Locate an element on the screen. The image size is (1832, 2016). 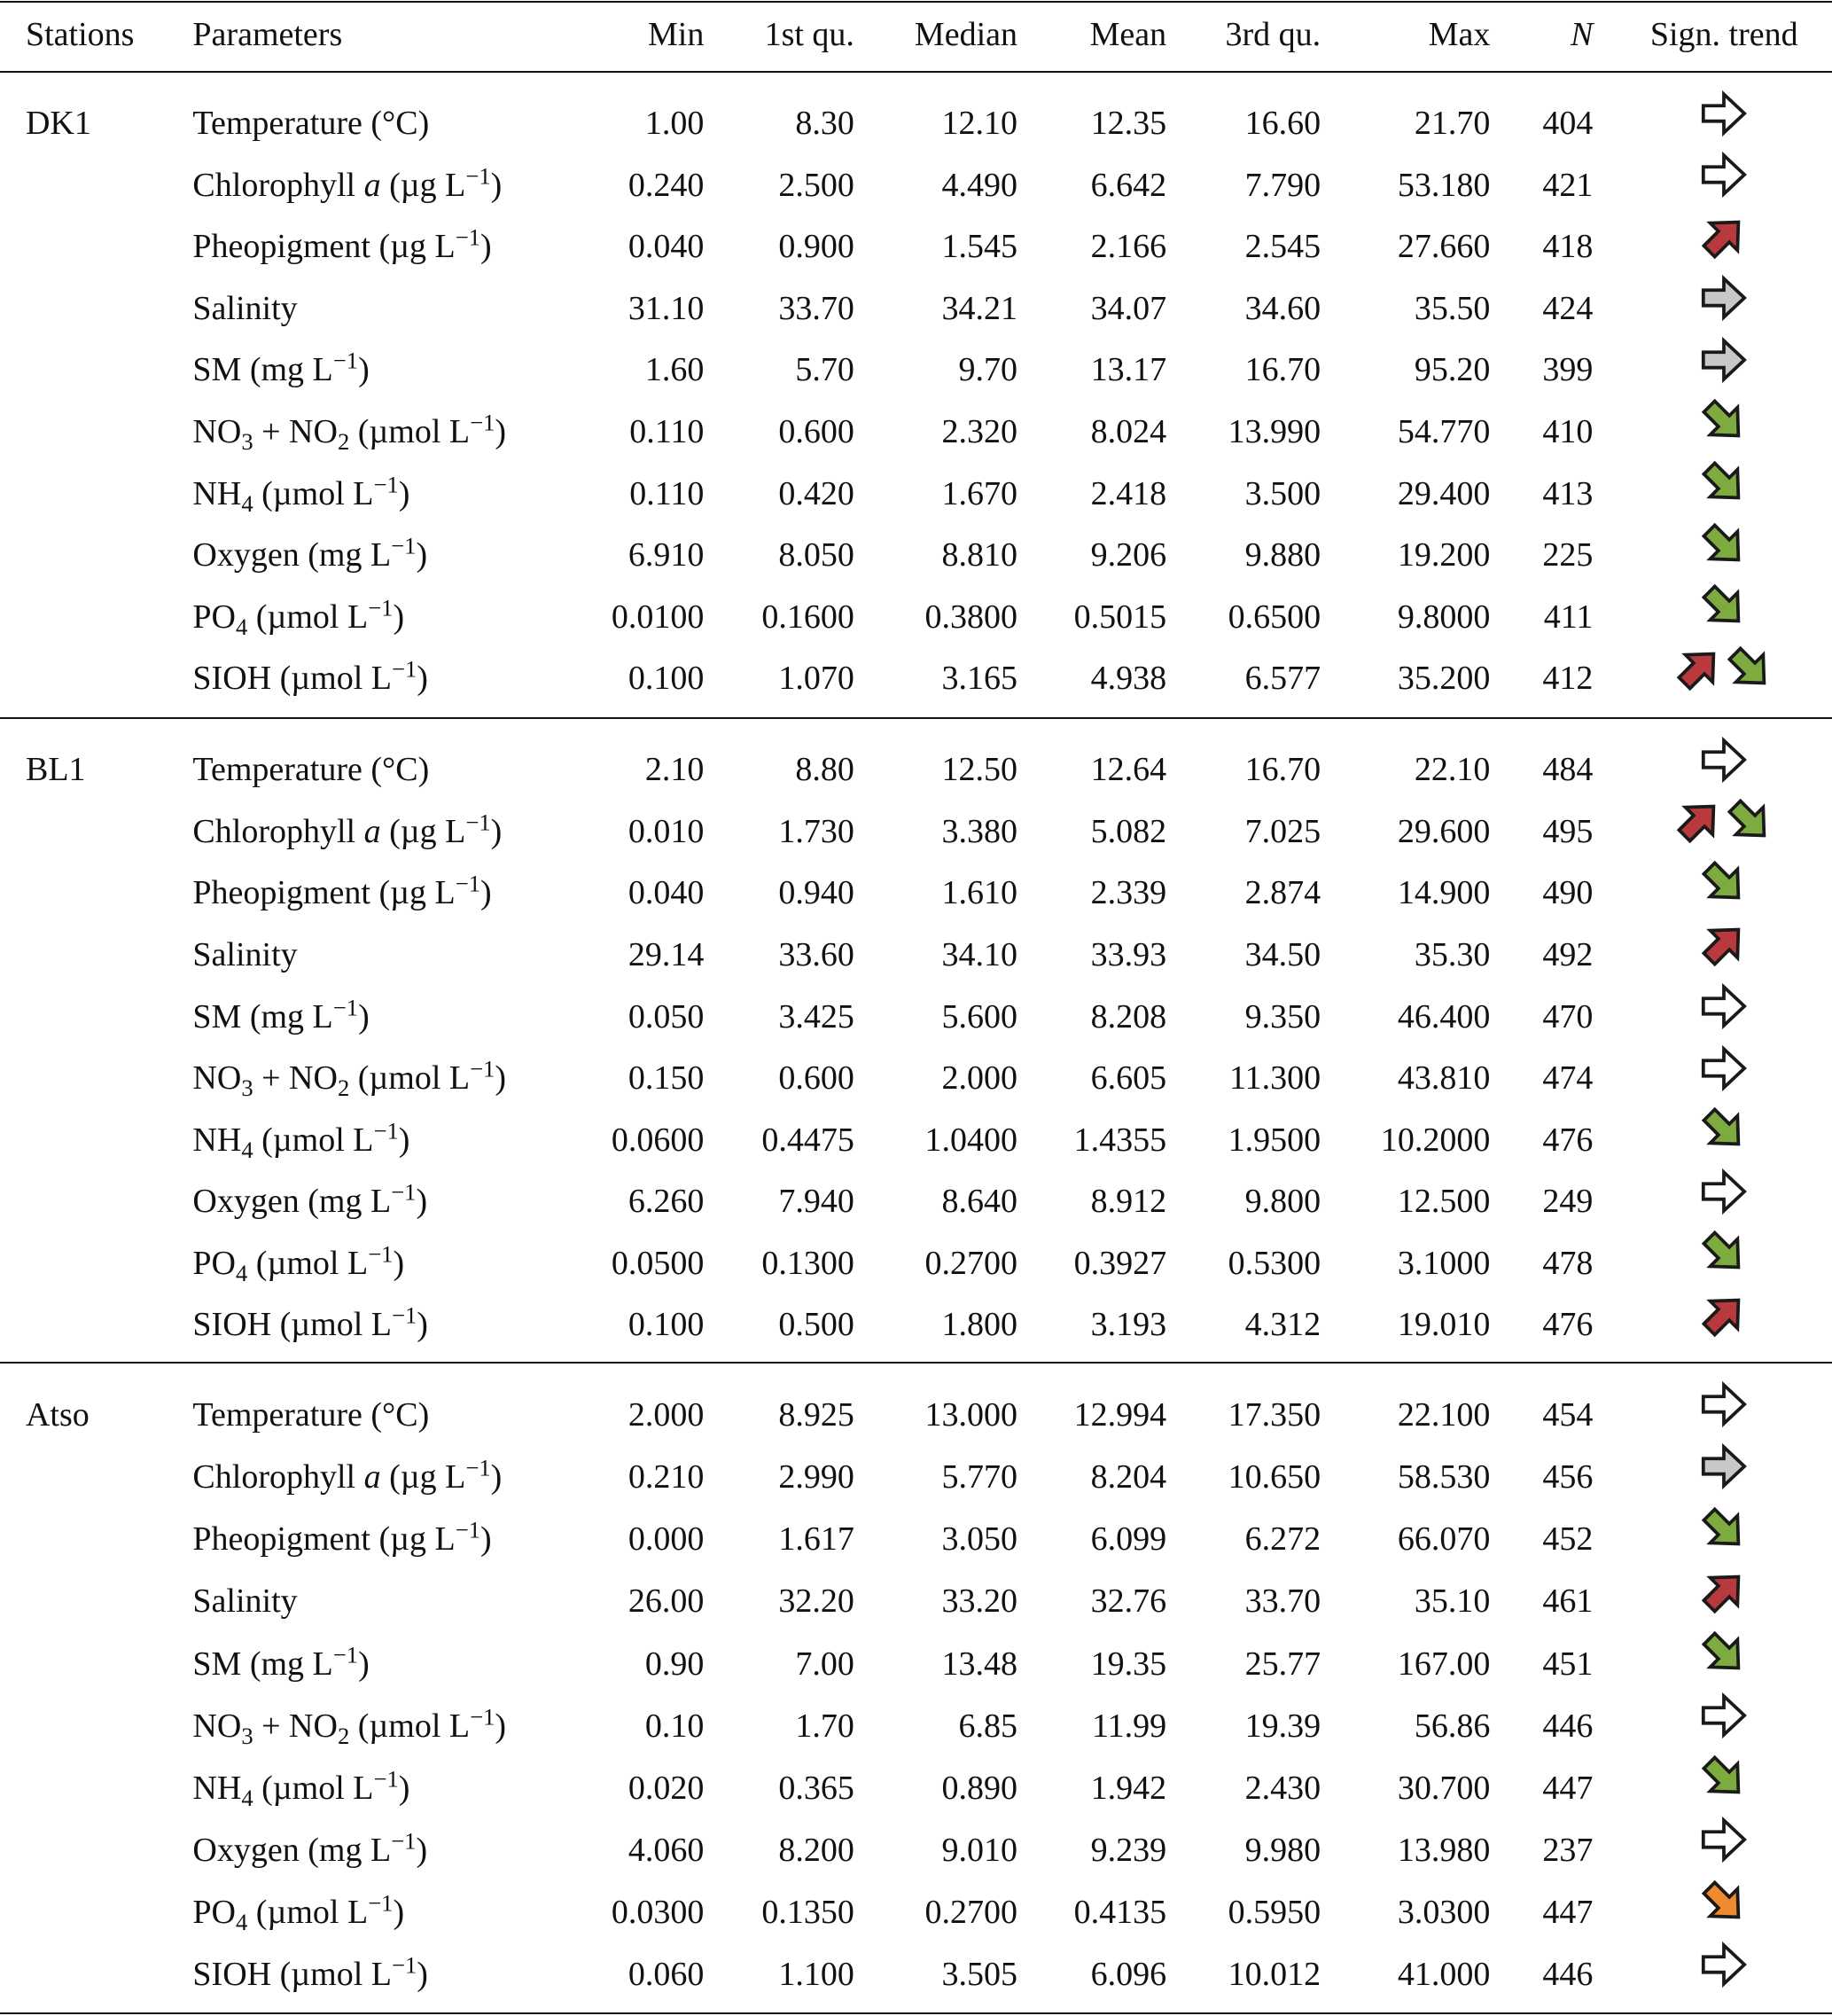
parameter: SM (mg L−1) is located at coordinates (280, 1663).